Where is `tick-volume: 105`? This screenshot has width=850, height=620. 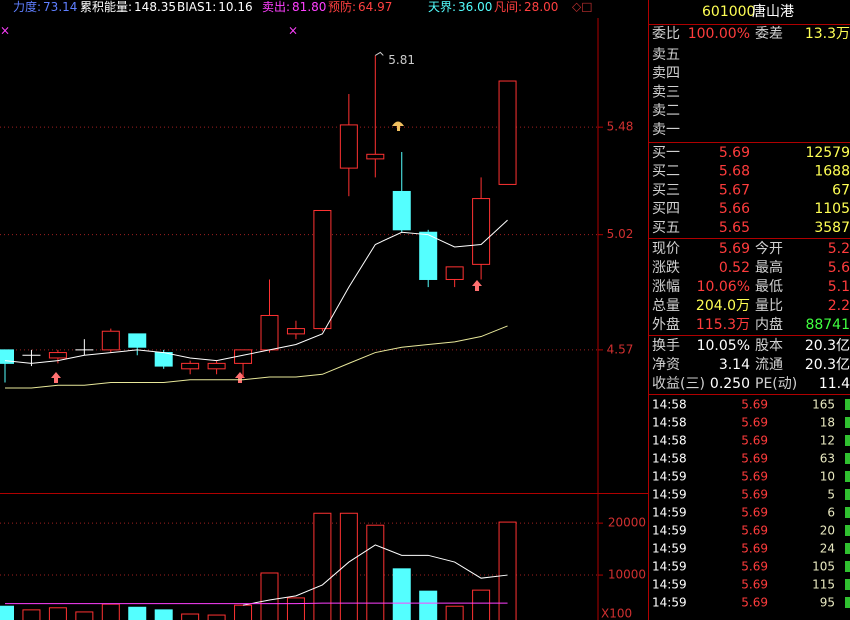
tick-volume: 105 is located at coordinates (823, 567).